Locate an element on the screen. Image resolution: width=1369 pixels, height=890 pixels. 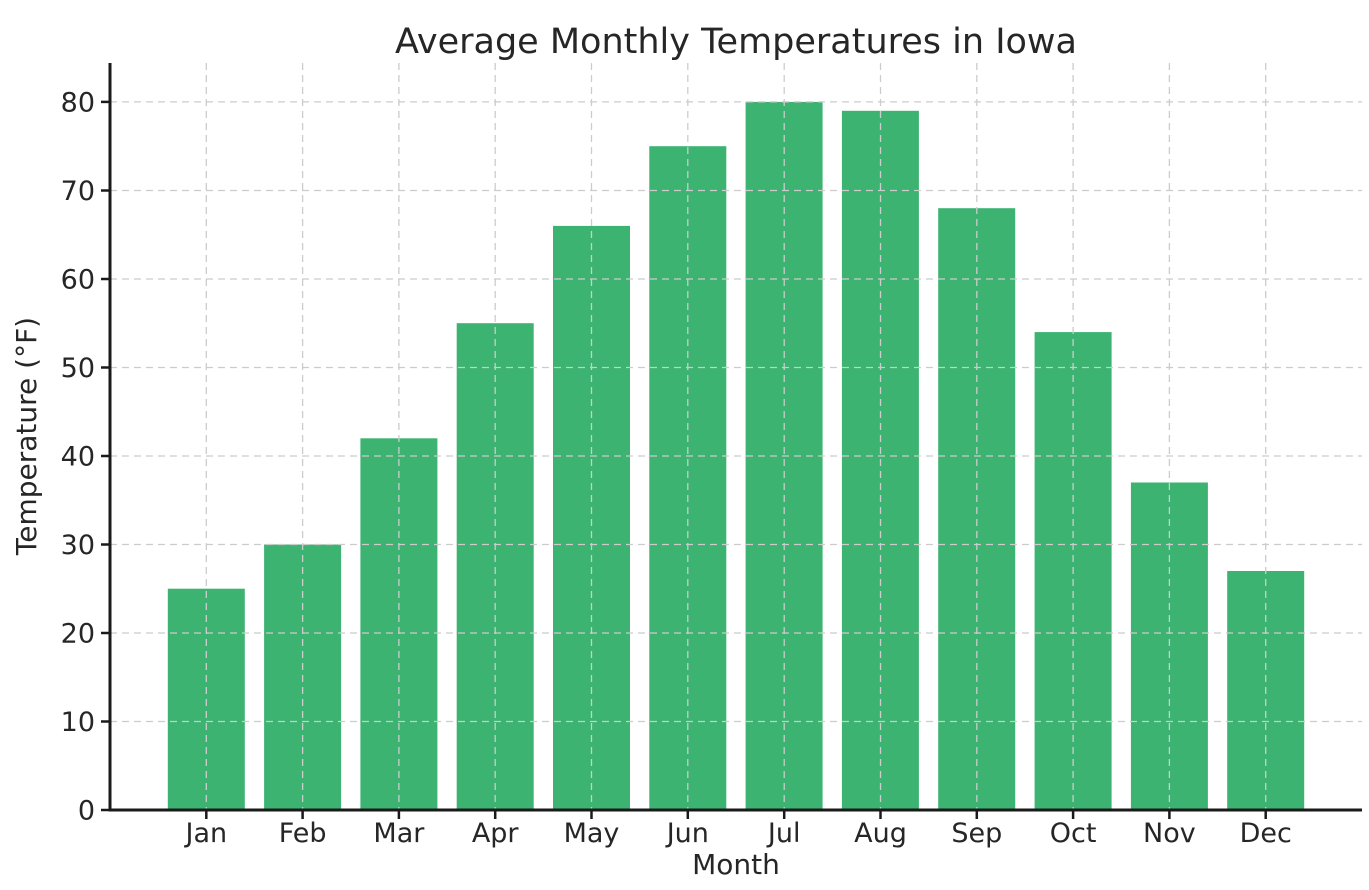
x-tick-label-jan: Jan is located at coordinates (205, 833).